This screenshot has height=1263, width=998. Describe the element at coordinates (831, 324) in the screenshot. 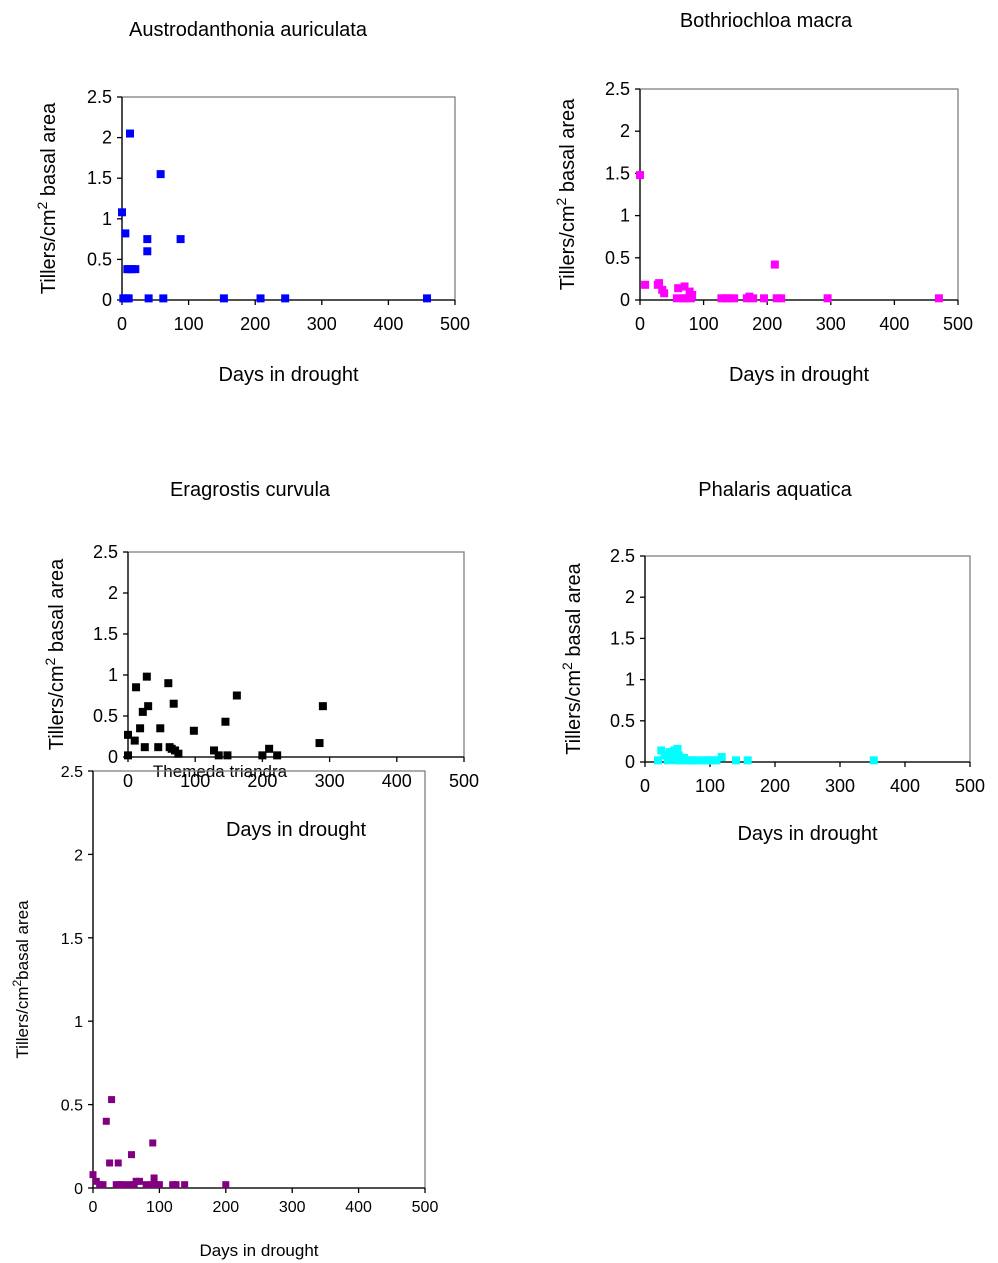

I see `x-tick-label: 300` at that location.